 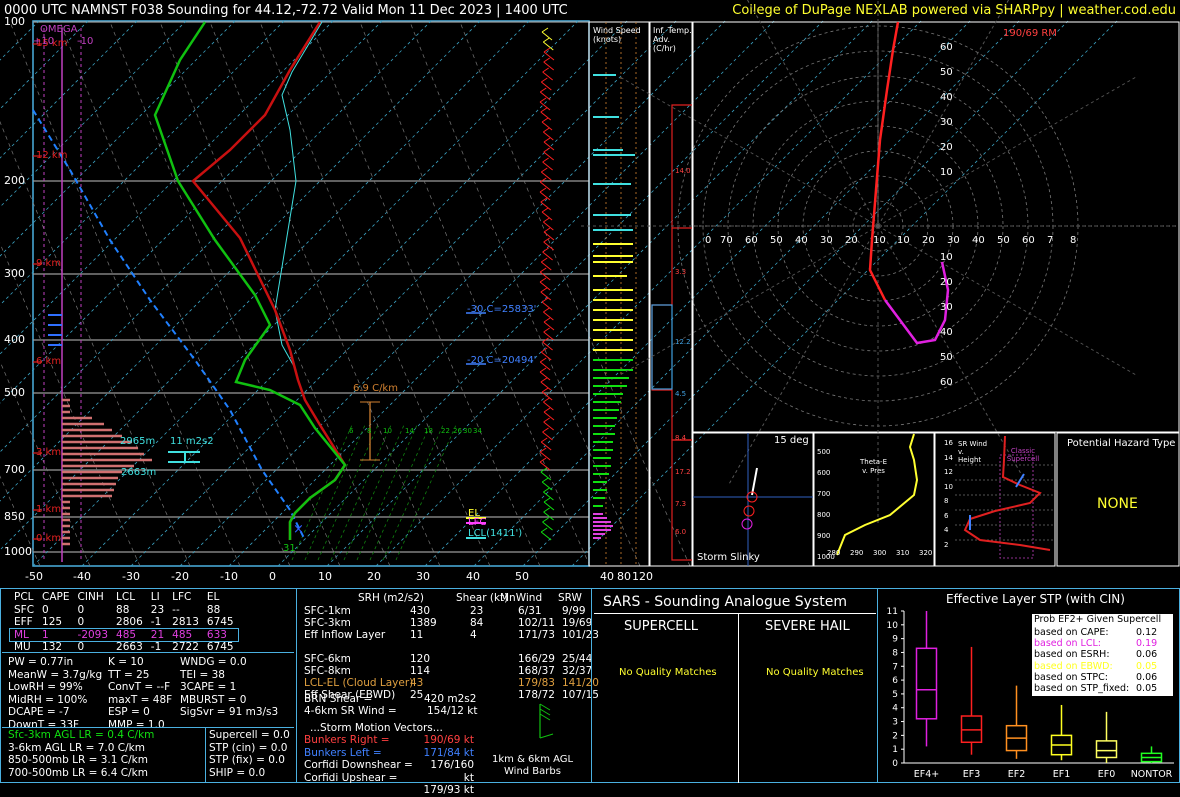 I want to click on height-label: 0 km, so click(x=49, y=538).